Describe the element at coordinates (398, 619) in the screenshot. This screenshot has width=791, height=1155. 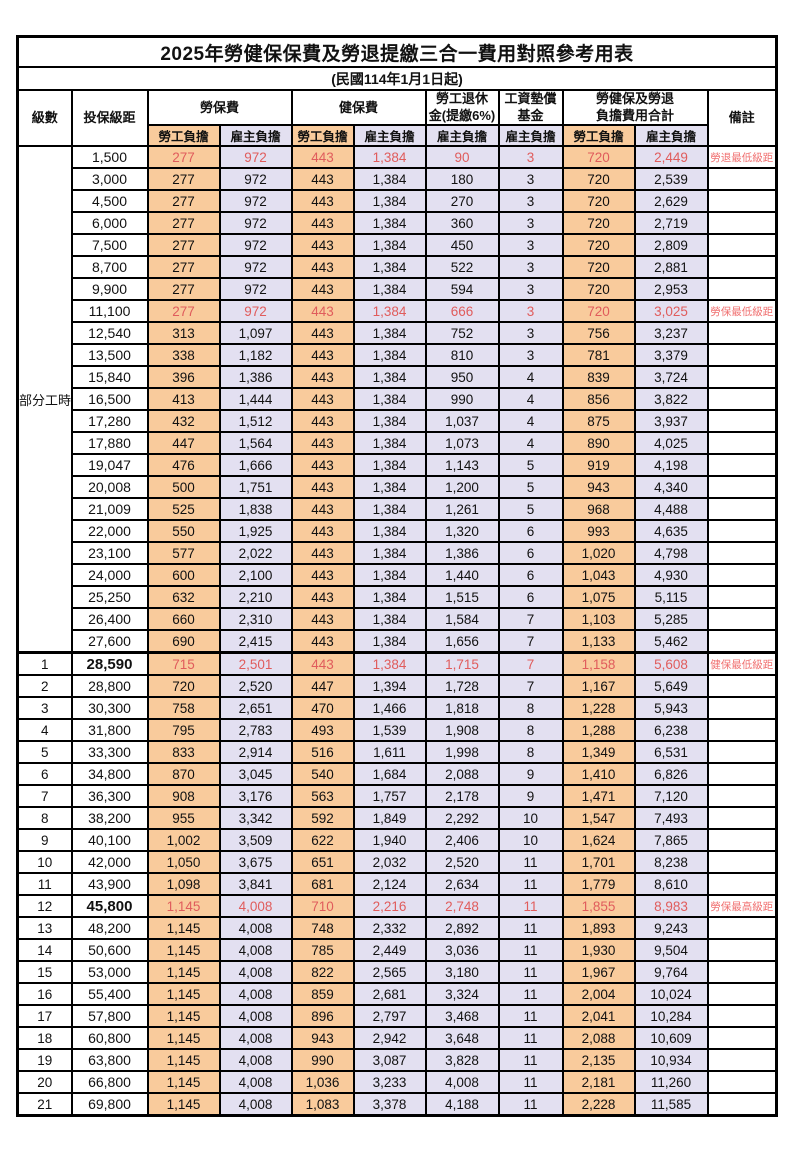
I see `table-row: 26,400 660 2,310 443 1,384 1,584 7 1,103 5,285` at that location.